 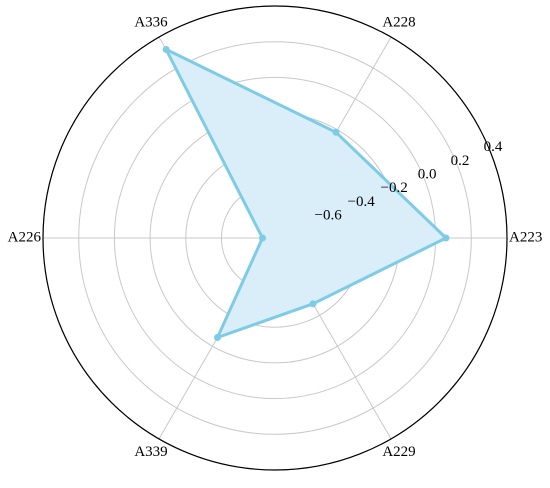 What do you see at coordinates (362, 202) in the screenshot?
I see `r-tick-label: −0.4` at bounding box center [362, 202].